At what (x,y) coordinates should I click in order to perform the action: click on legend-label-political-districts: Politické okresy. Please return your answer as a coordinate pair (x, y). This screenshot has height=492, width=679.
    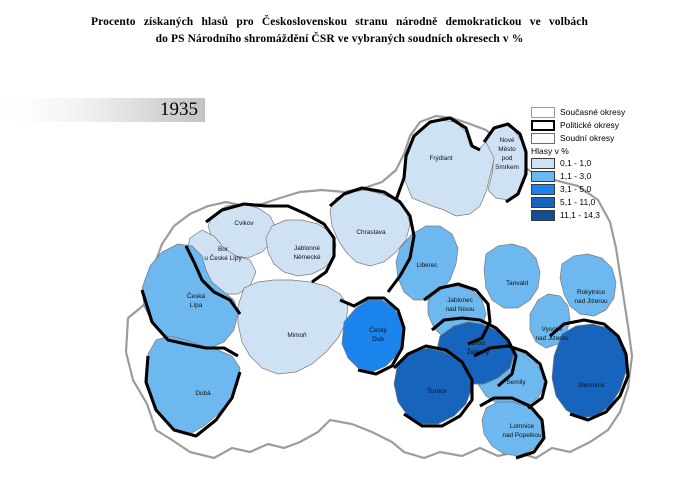
    Looking at the image, I should click on (590, 125).